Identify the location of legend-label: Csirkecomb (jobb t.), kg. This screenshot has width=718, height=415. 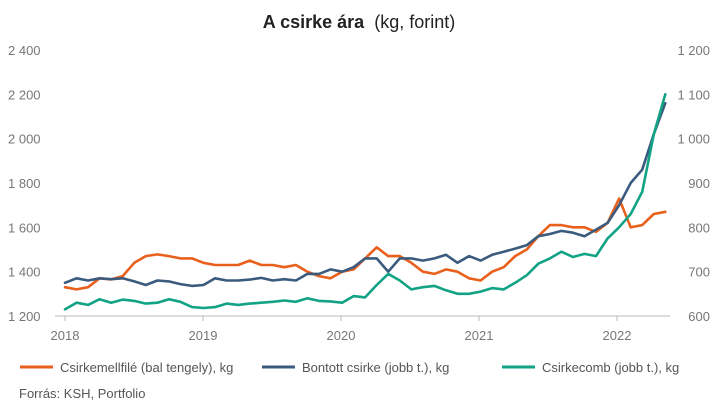
(610, 367).